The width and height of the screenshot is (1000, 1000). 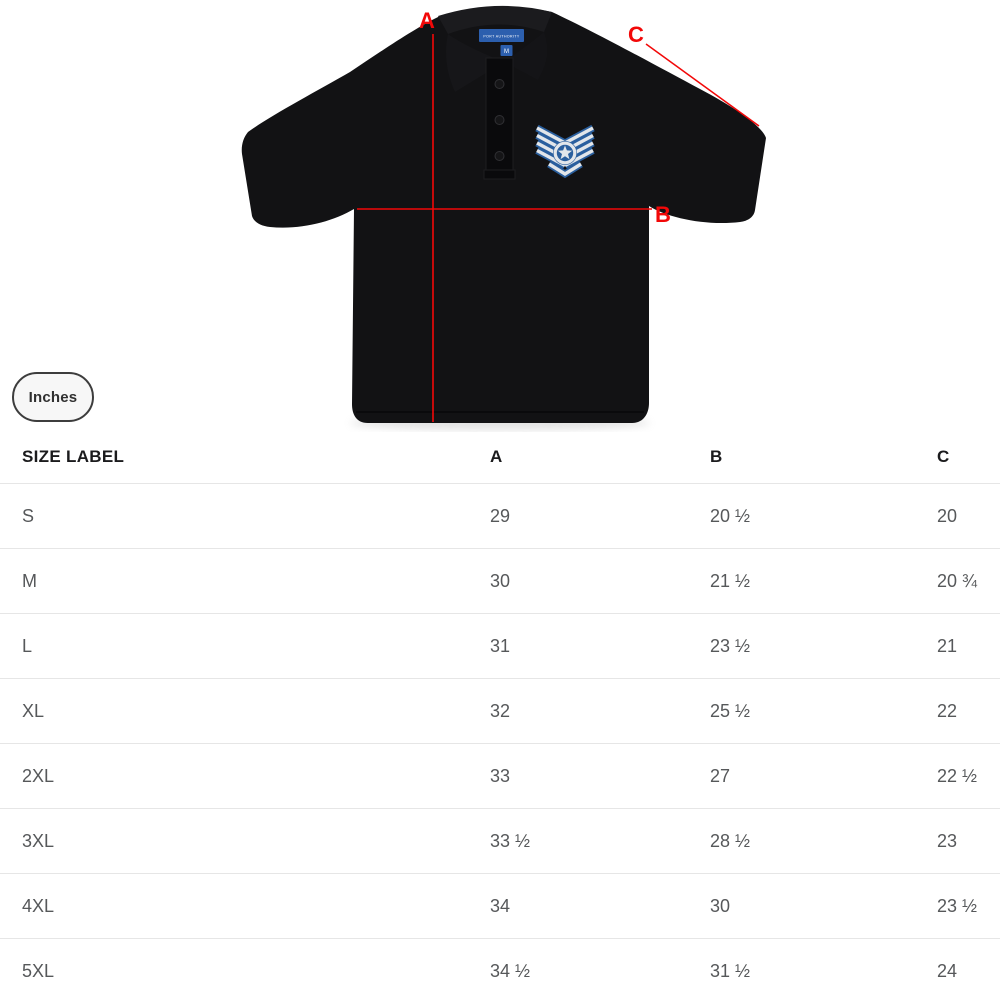 I want to click on table-row: M 30 21 ½ 20 ¾, so click(x=500, y=580).